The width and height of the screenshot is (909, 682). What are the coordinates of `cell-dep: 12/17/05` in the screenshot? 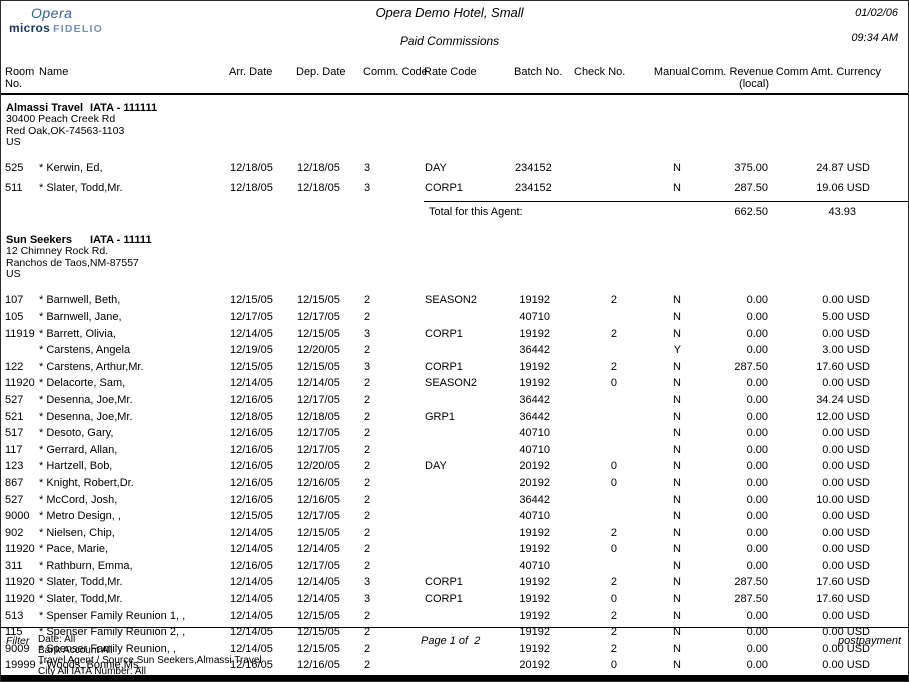 It's located at (318, 316).